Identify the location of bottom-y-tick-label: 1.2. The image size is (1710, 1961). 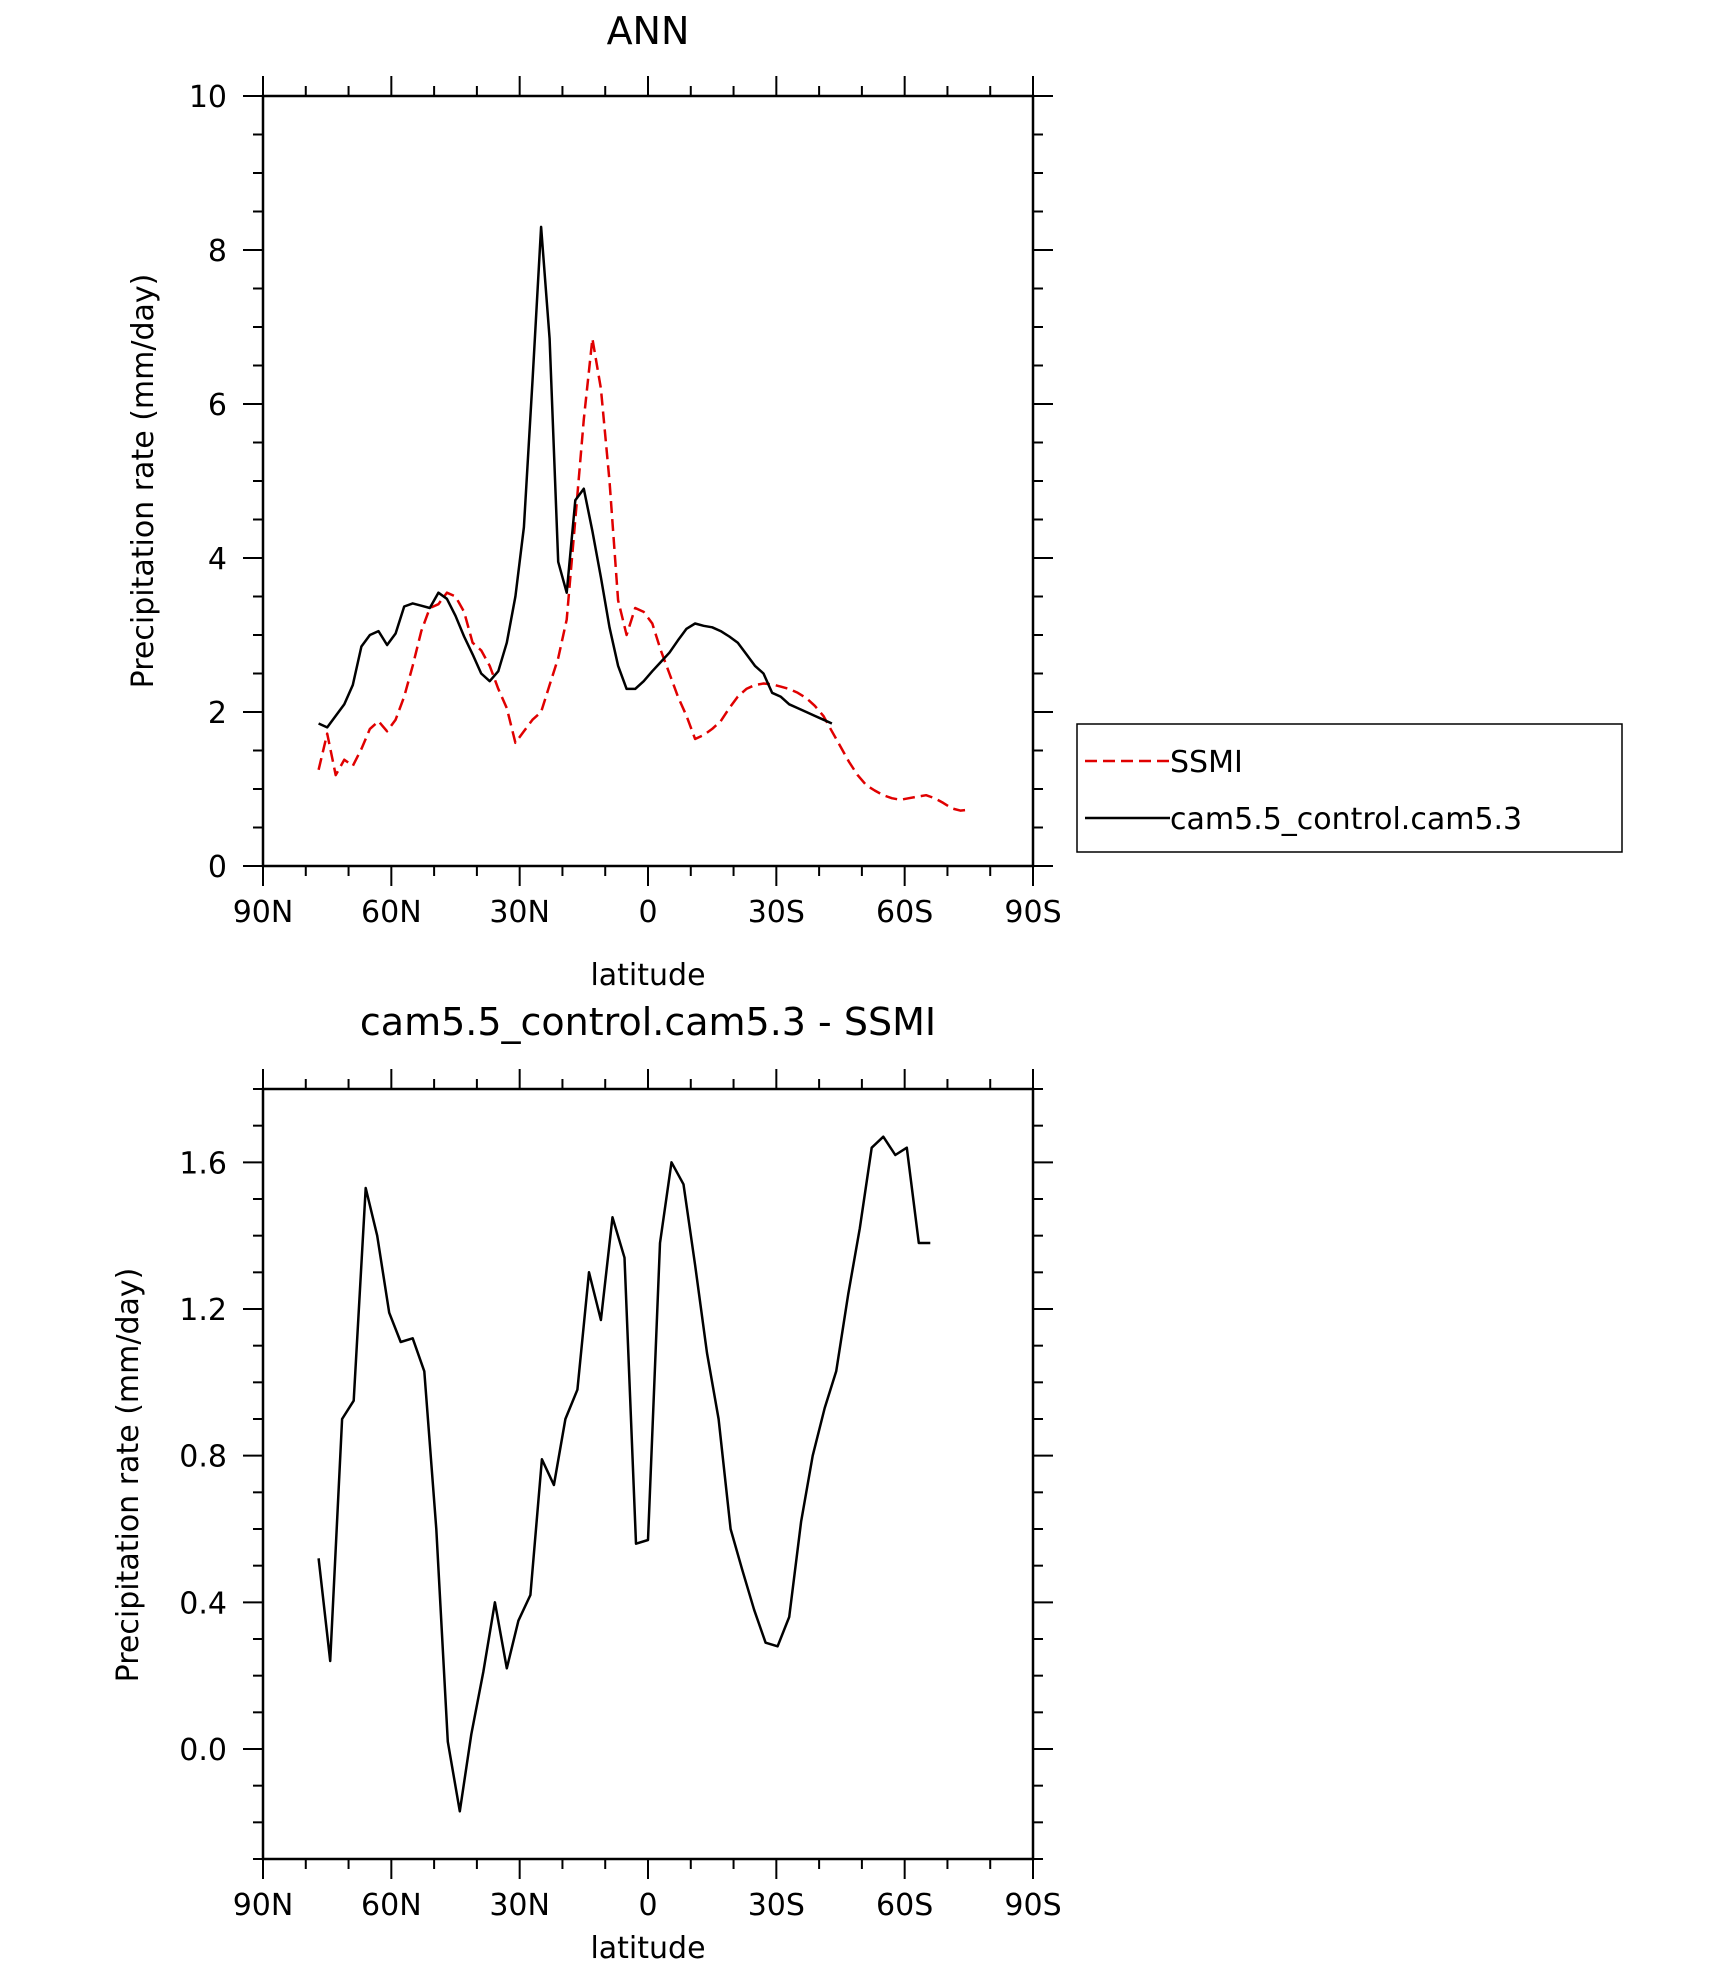
(203, 1310).